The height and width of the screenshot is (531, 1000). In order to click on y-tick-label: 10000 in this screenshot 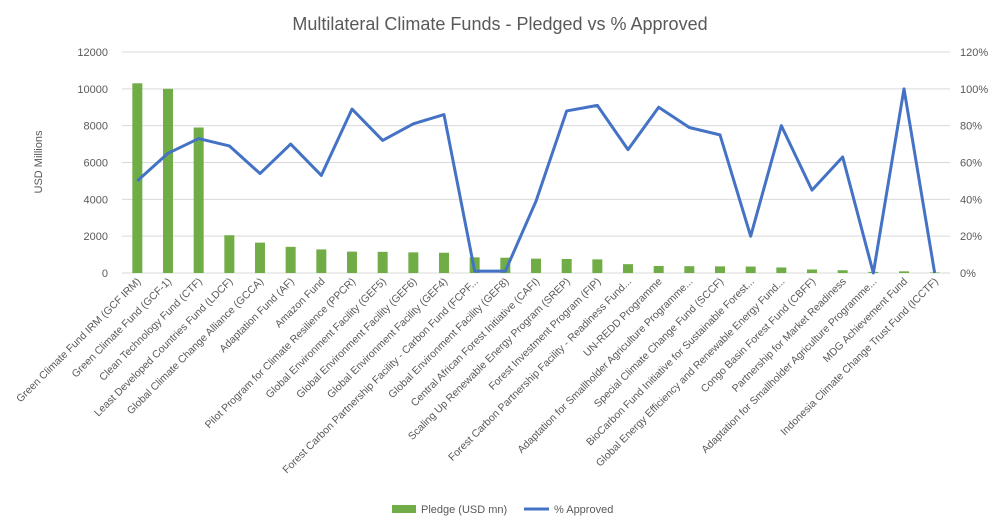, I will do `click(92, 90)`.